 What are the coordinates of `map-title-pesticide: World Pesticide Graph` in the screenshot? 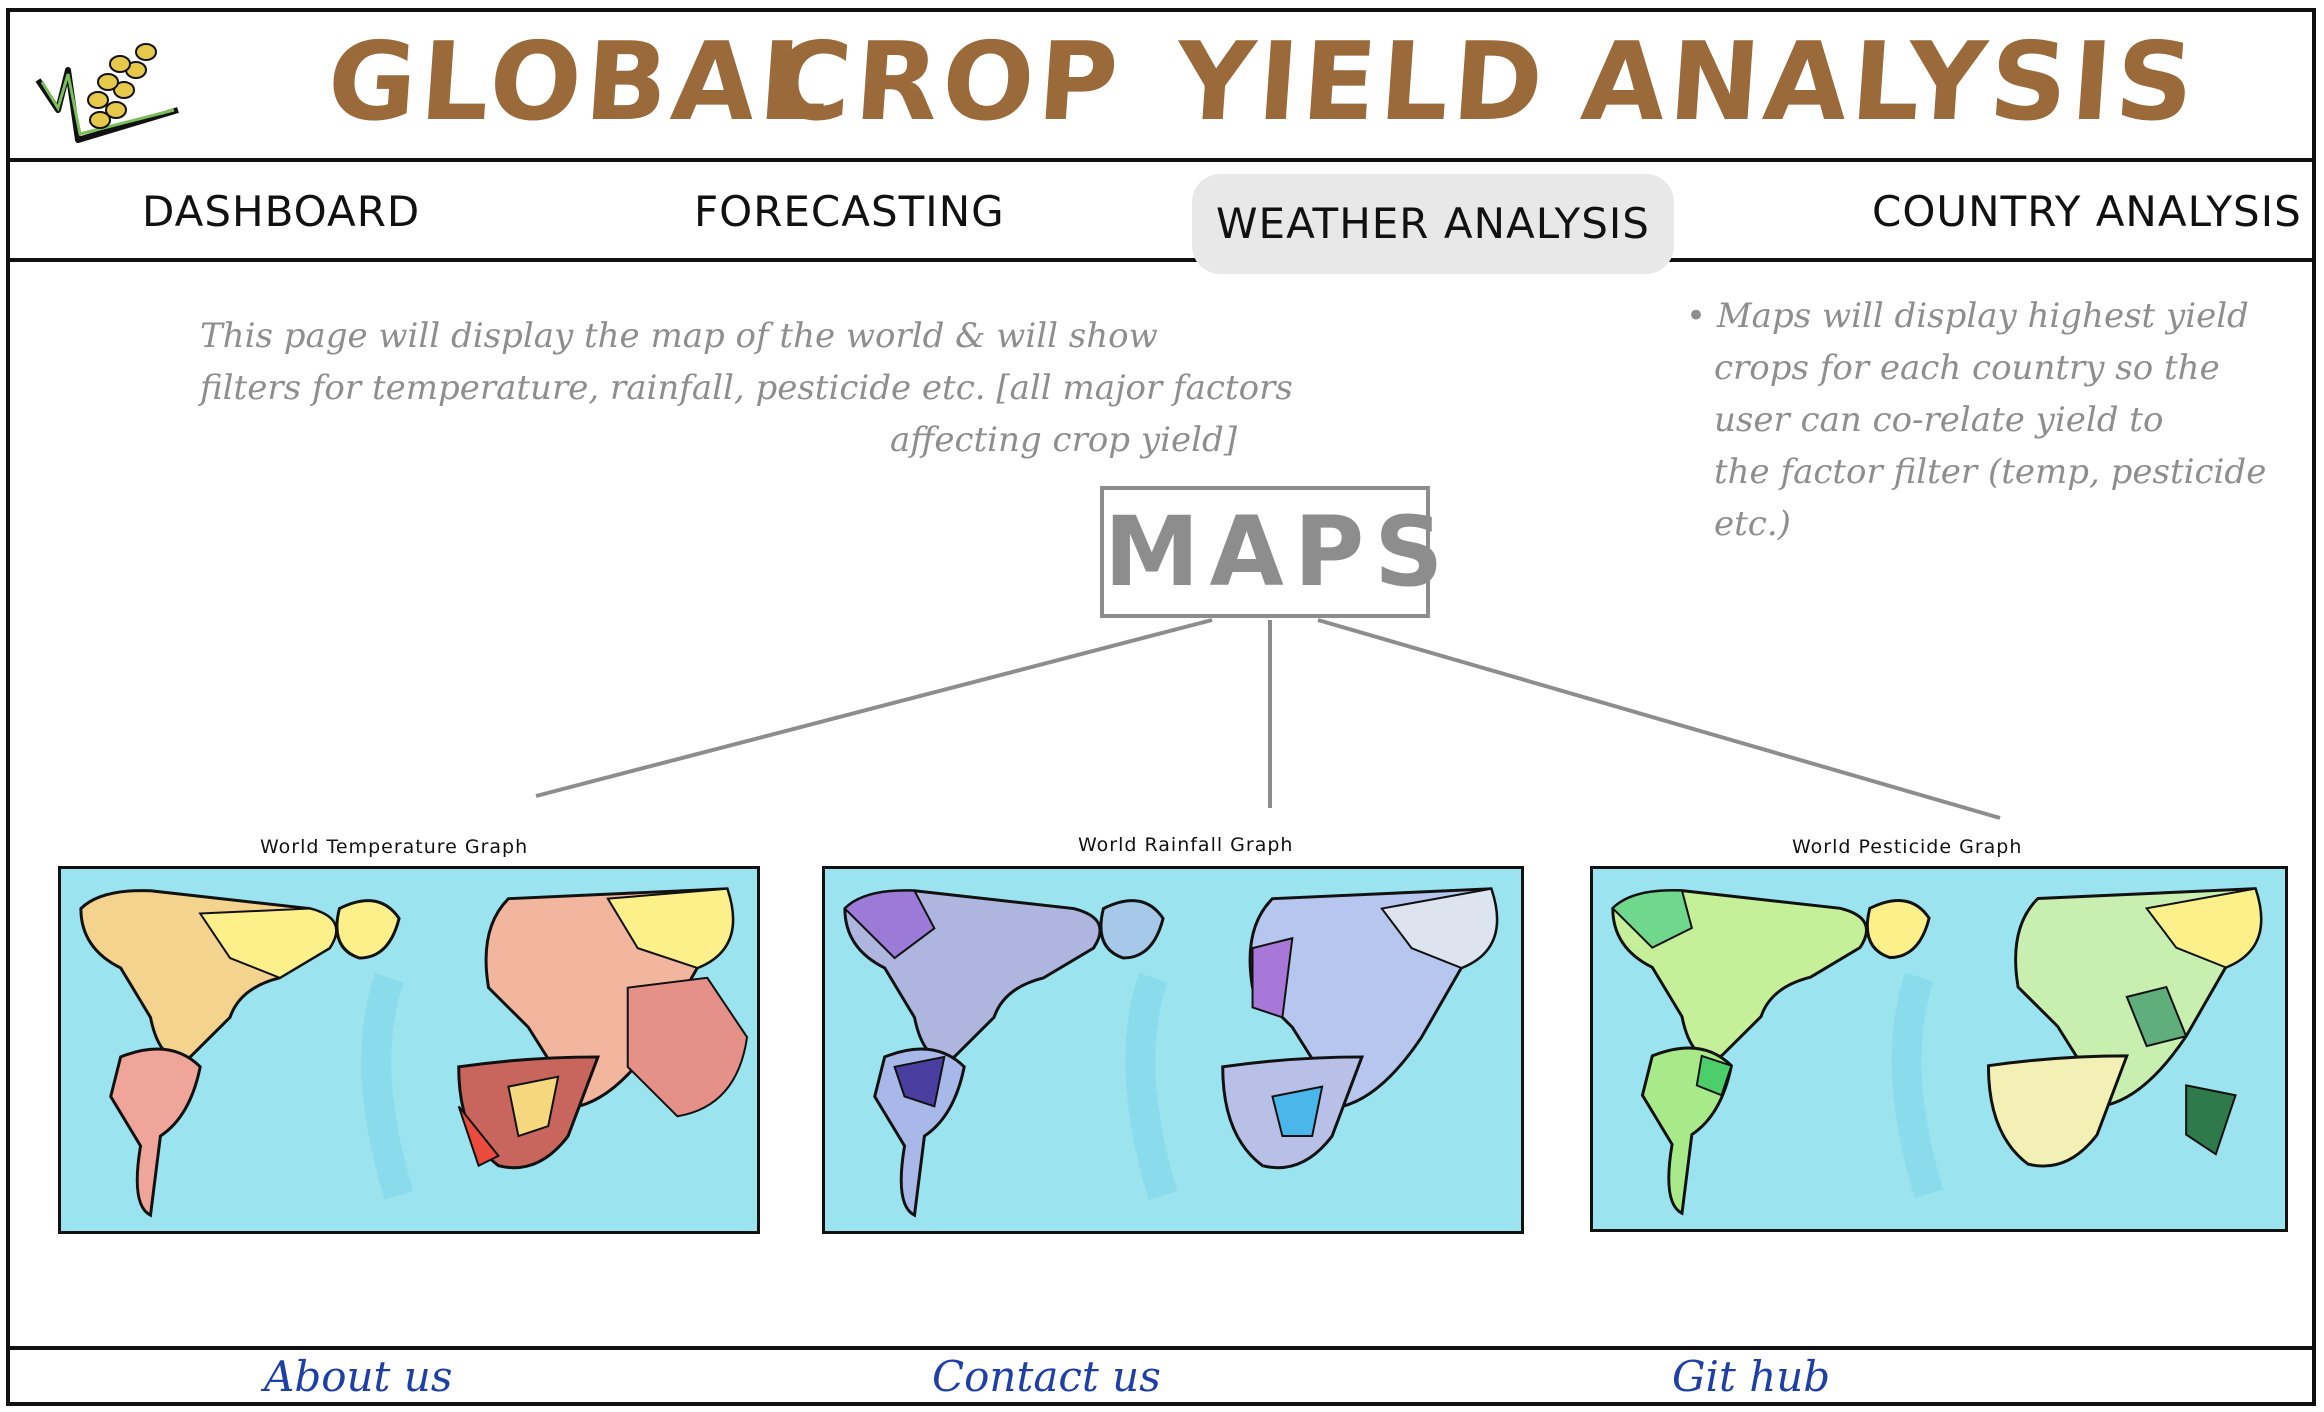 It's located at (1907, 847).